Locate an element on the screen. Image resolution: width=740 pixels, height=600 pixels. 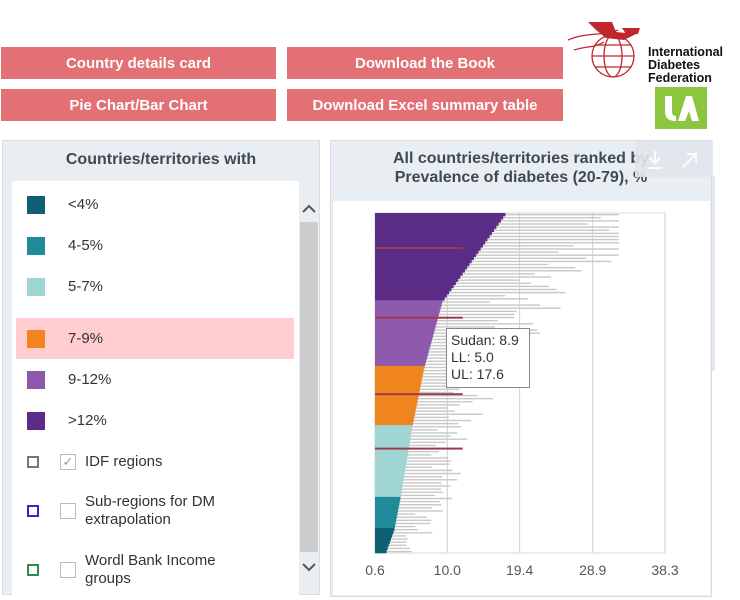
pie-bar-chart-button: Pie Chart/Bar Chart is located at coordinates (138, 105).